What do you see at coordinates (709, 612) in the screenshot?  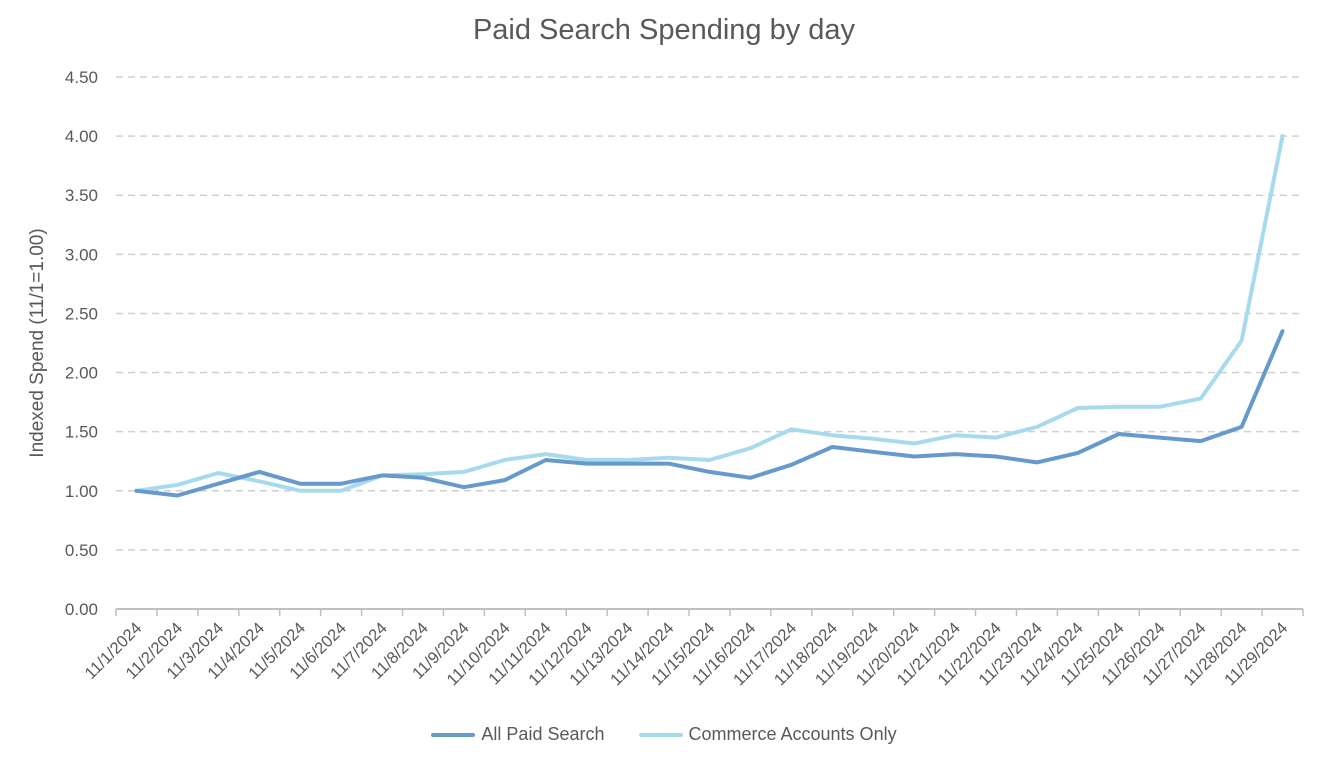 I see `x-axis` at bounding box center [709, 612].